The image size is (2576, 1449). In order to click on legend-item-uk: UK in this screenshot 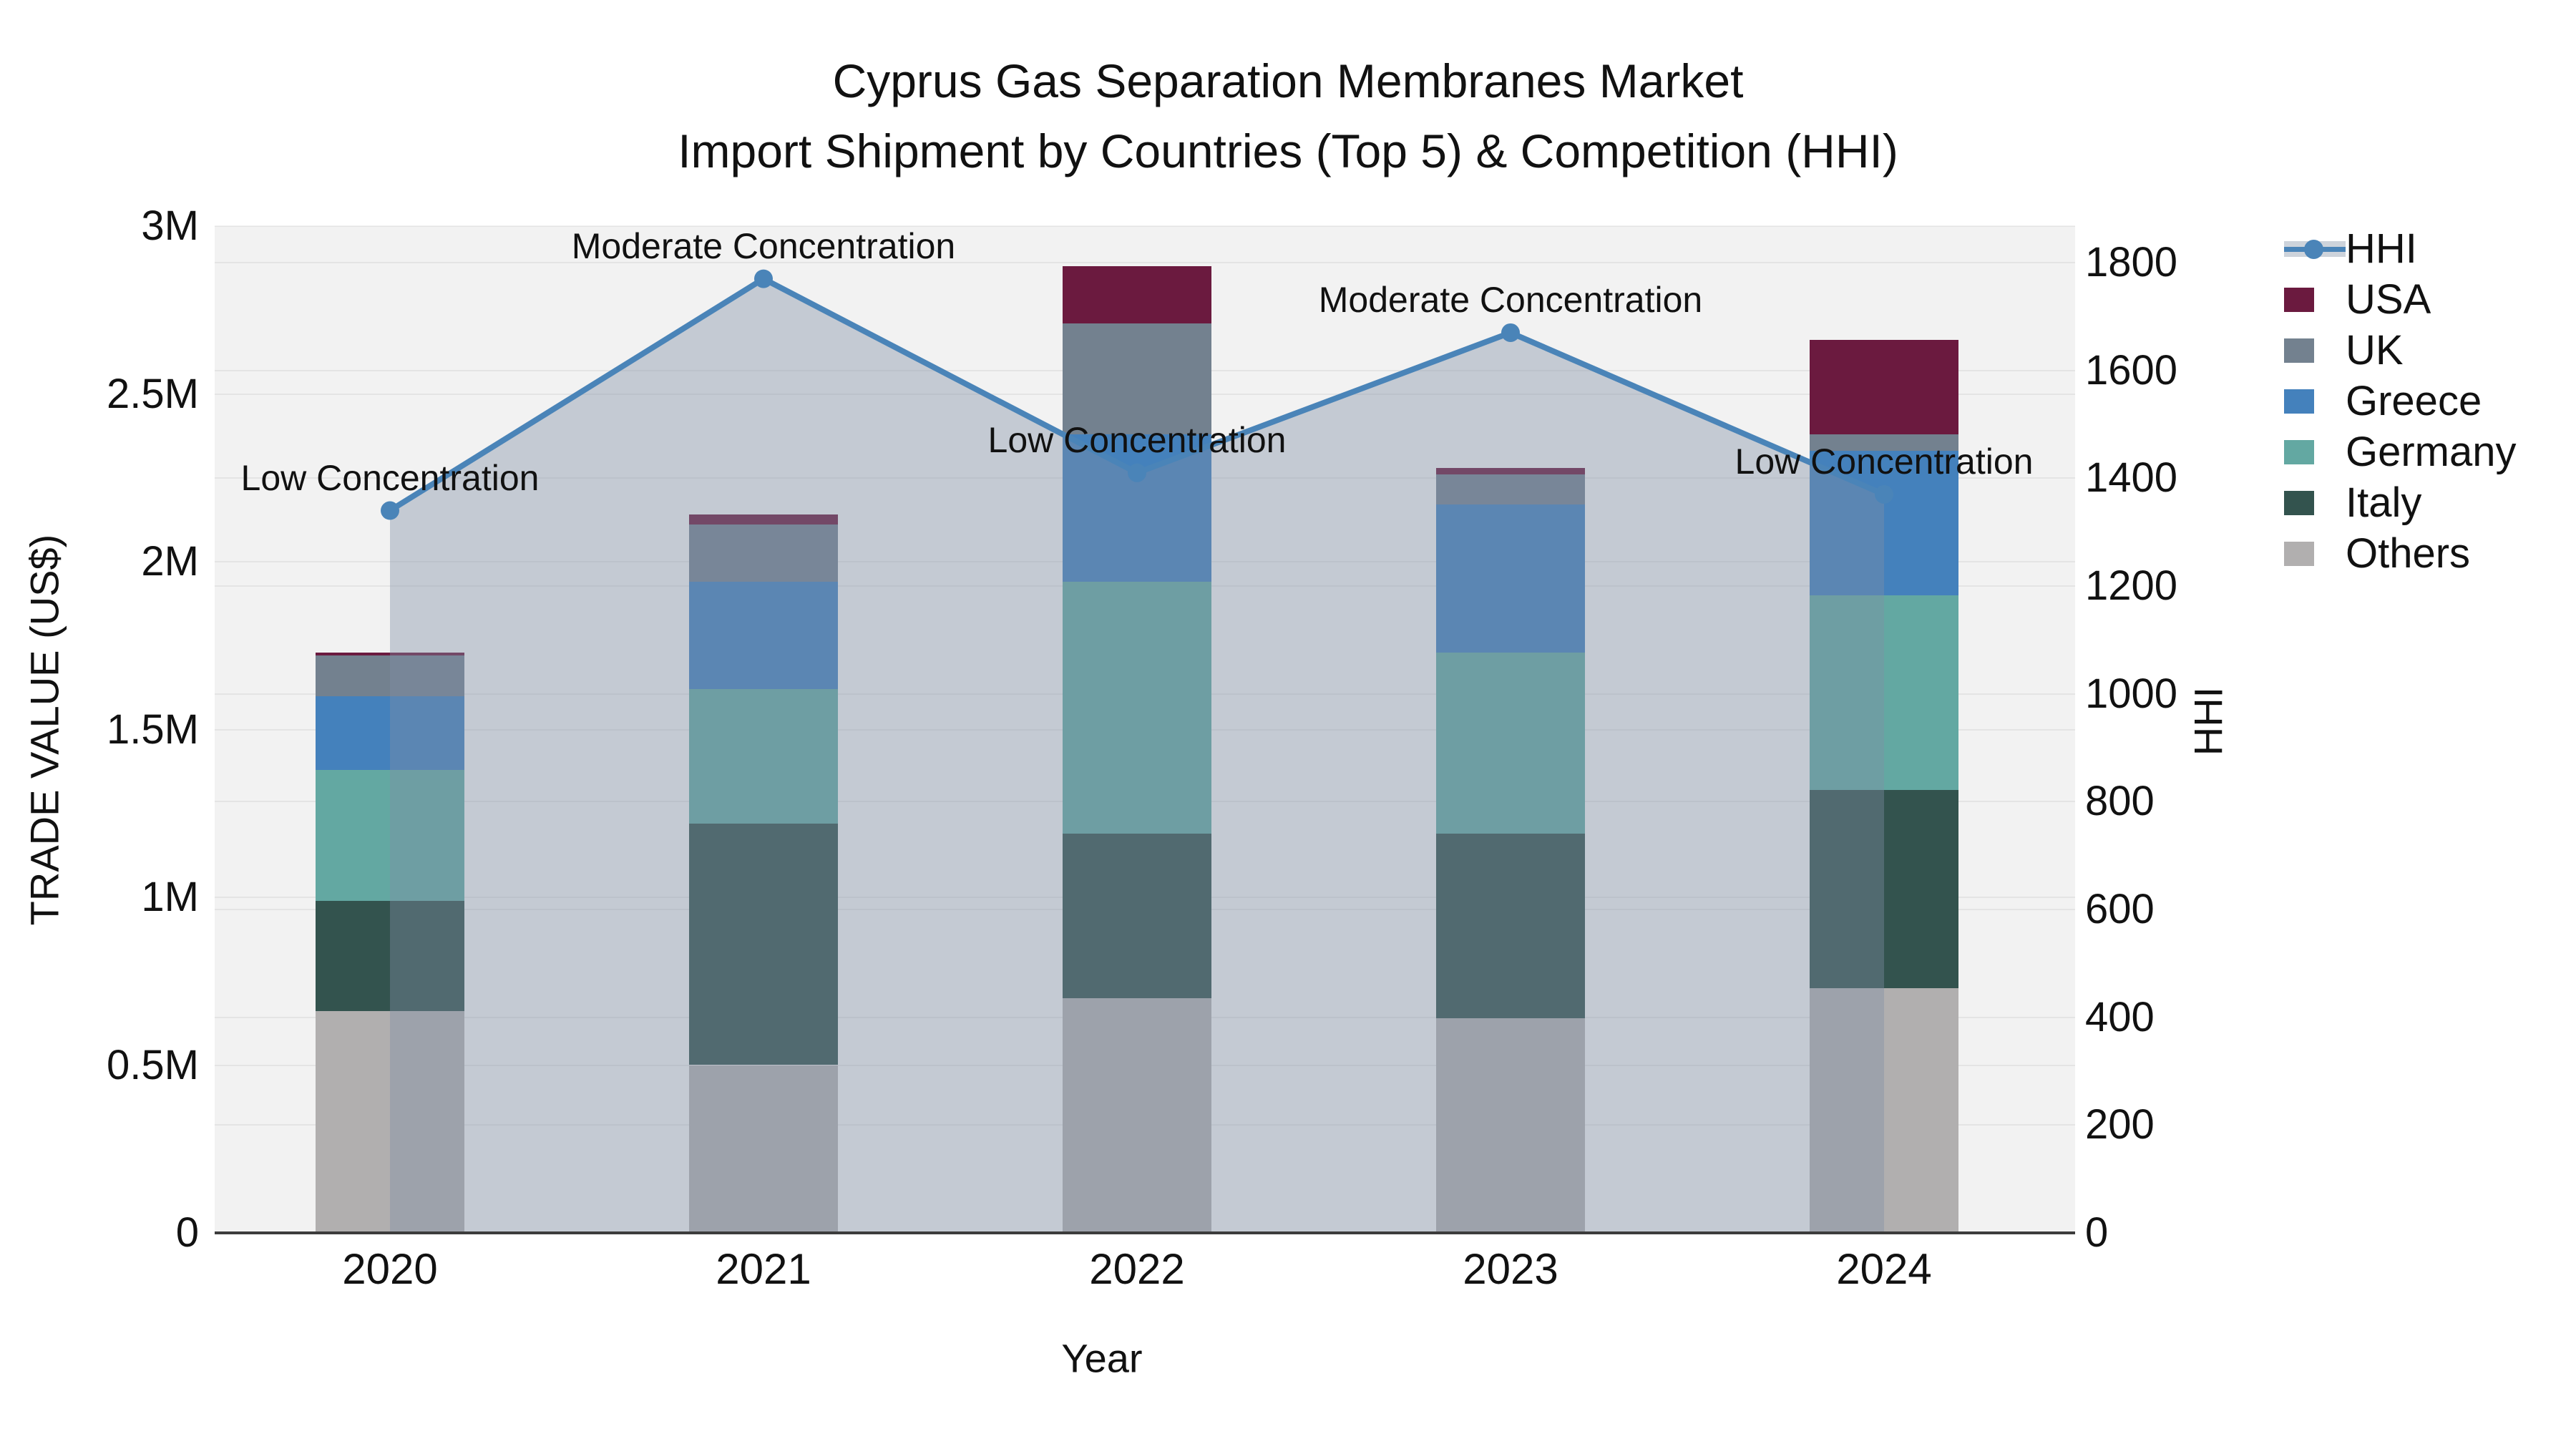, I will do `click(2400, 350)`.